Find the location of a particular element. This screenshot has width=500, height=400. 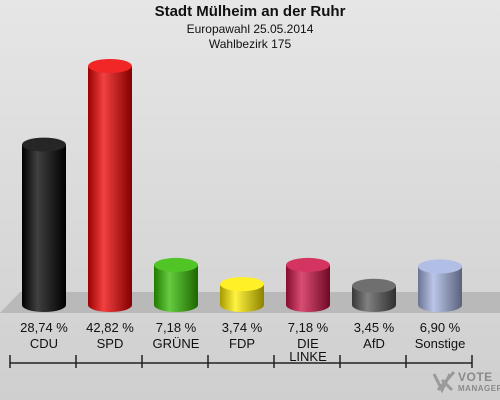

chart-subtitle: Europawahl 25.05.2014 is located at coordinates (250, 29).